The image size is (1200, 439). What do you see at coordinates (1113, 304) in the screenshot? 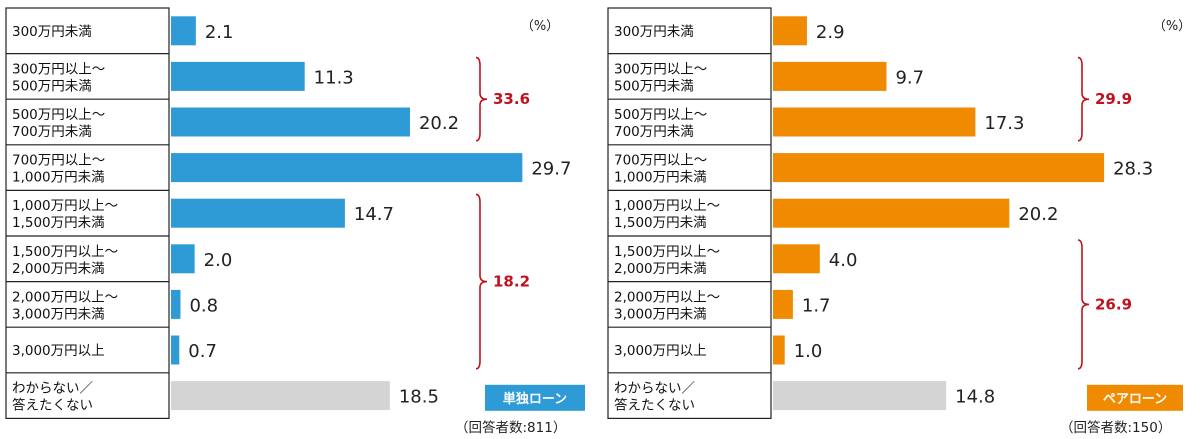
I see `group-total-label: 26.9` at bounding box center [1113, 304].